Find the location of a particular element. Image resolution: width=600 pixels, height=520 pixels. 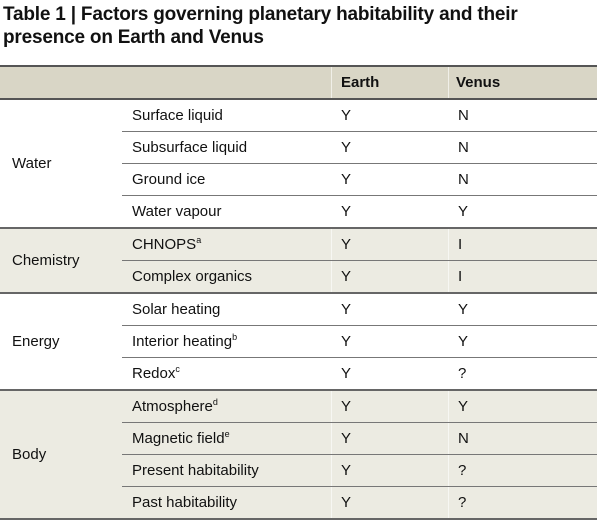

factor-cell: Surface liquid is located at coordinates (227, 115).